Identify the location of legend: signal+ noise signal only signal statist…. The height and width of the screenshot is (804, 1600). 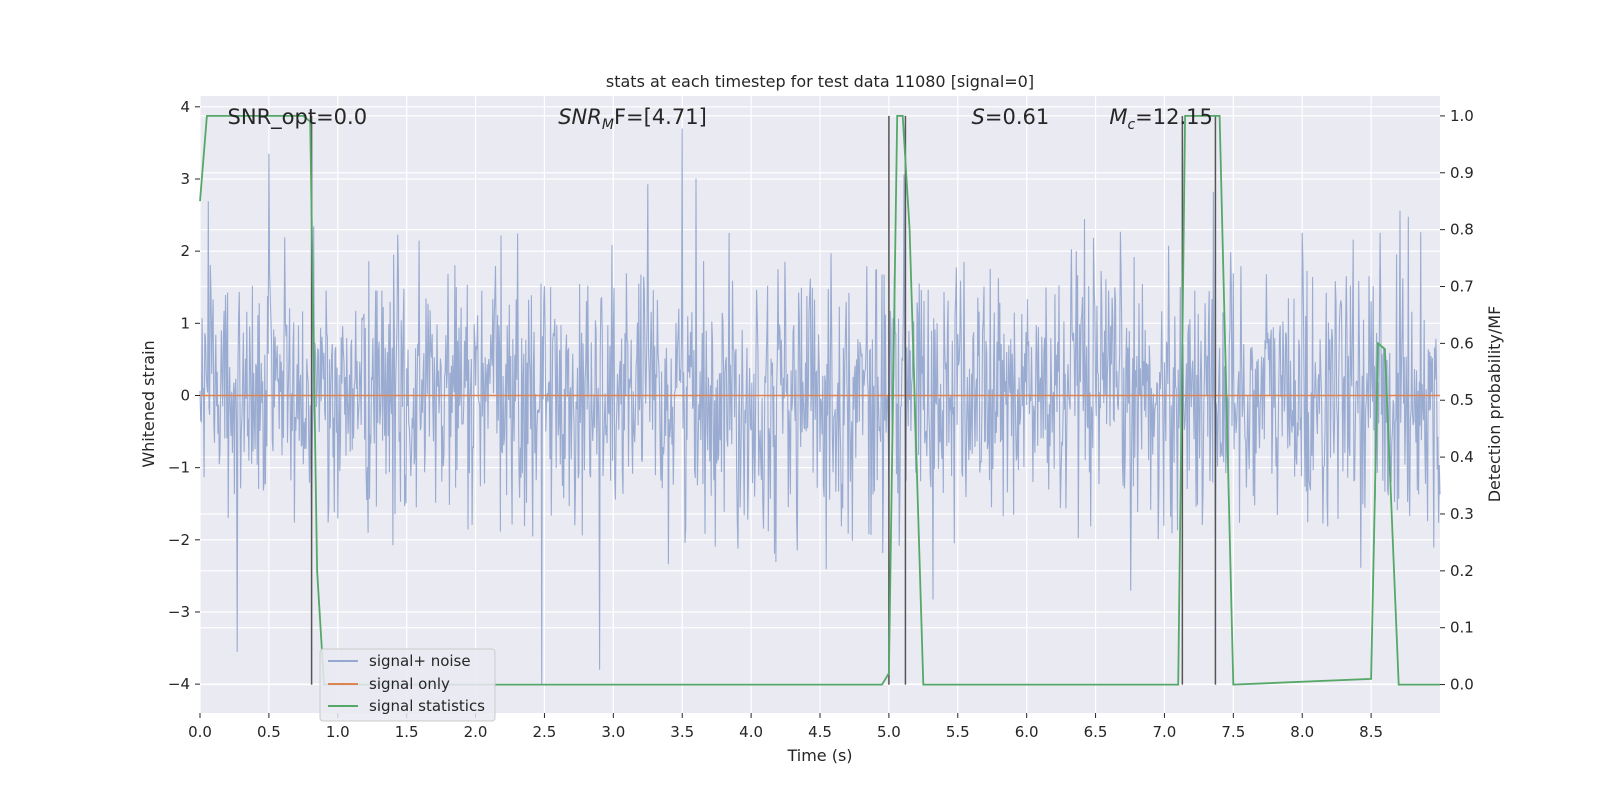
(407, 685).